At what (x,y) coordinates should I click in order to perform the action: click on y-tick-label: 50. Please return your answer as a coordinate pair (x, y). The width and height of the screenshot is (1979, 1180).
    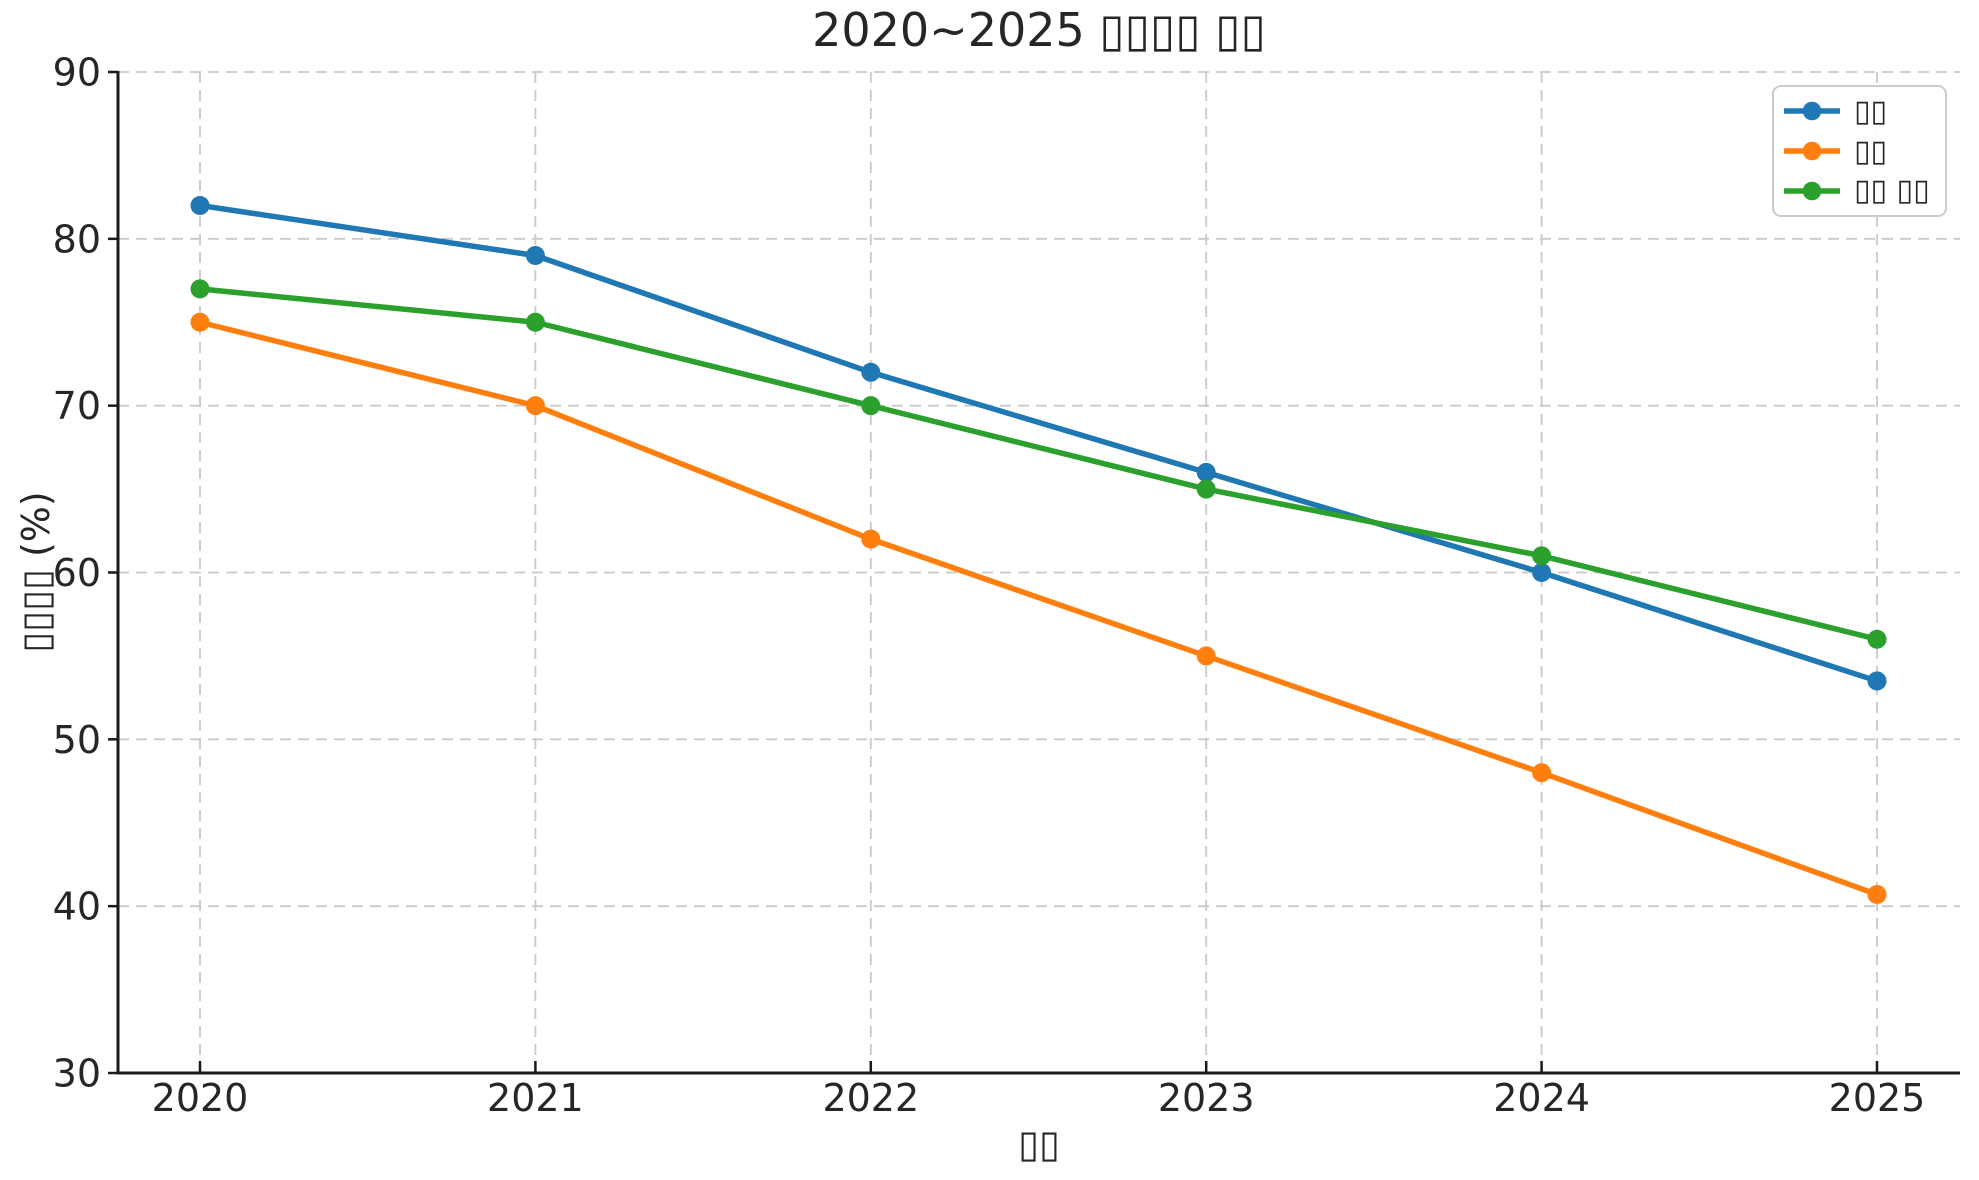
    Looking at the image, I should click on (77, 740).